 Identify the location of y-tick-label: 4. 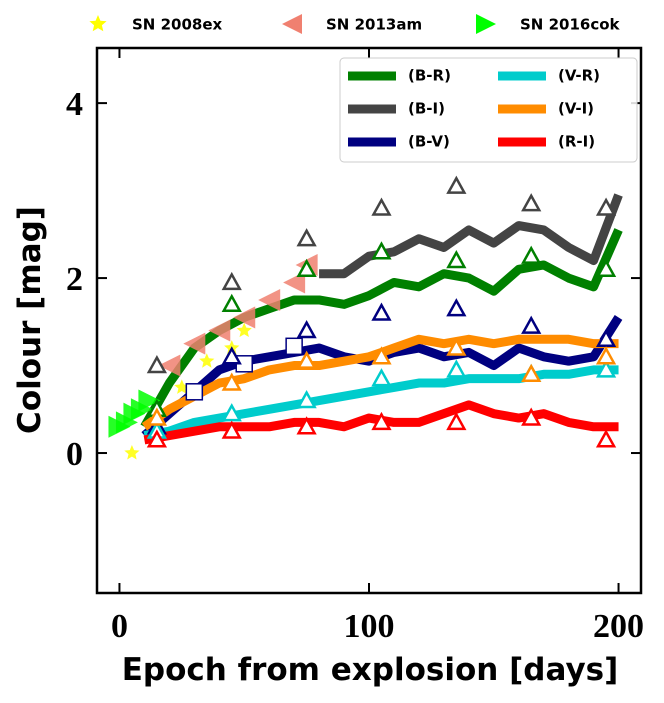
(74, 104).